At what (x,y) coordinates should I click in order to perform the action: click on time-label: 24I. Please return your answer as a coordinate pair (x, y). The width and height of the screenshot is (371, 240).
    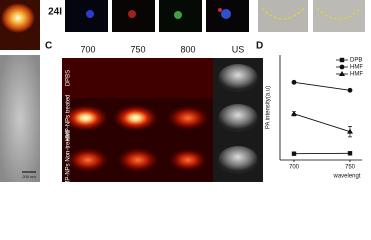
    Looking at the image, I should click on (55, 12).